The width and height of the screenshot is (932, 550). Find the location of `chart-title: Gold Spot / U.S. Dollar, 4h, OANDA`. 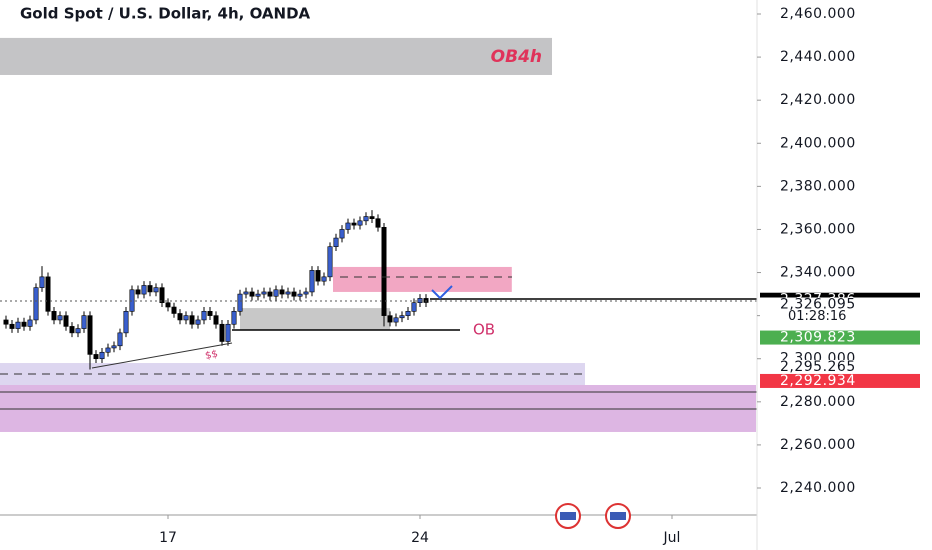

chart-title: Gold Spot / U.S. Dollar, 4h, OANDA is located at coordinates (165, 14).